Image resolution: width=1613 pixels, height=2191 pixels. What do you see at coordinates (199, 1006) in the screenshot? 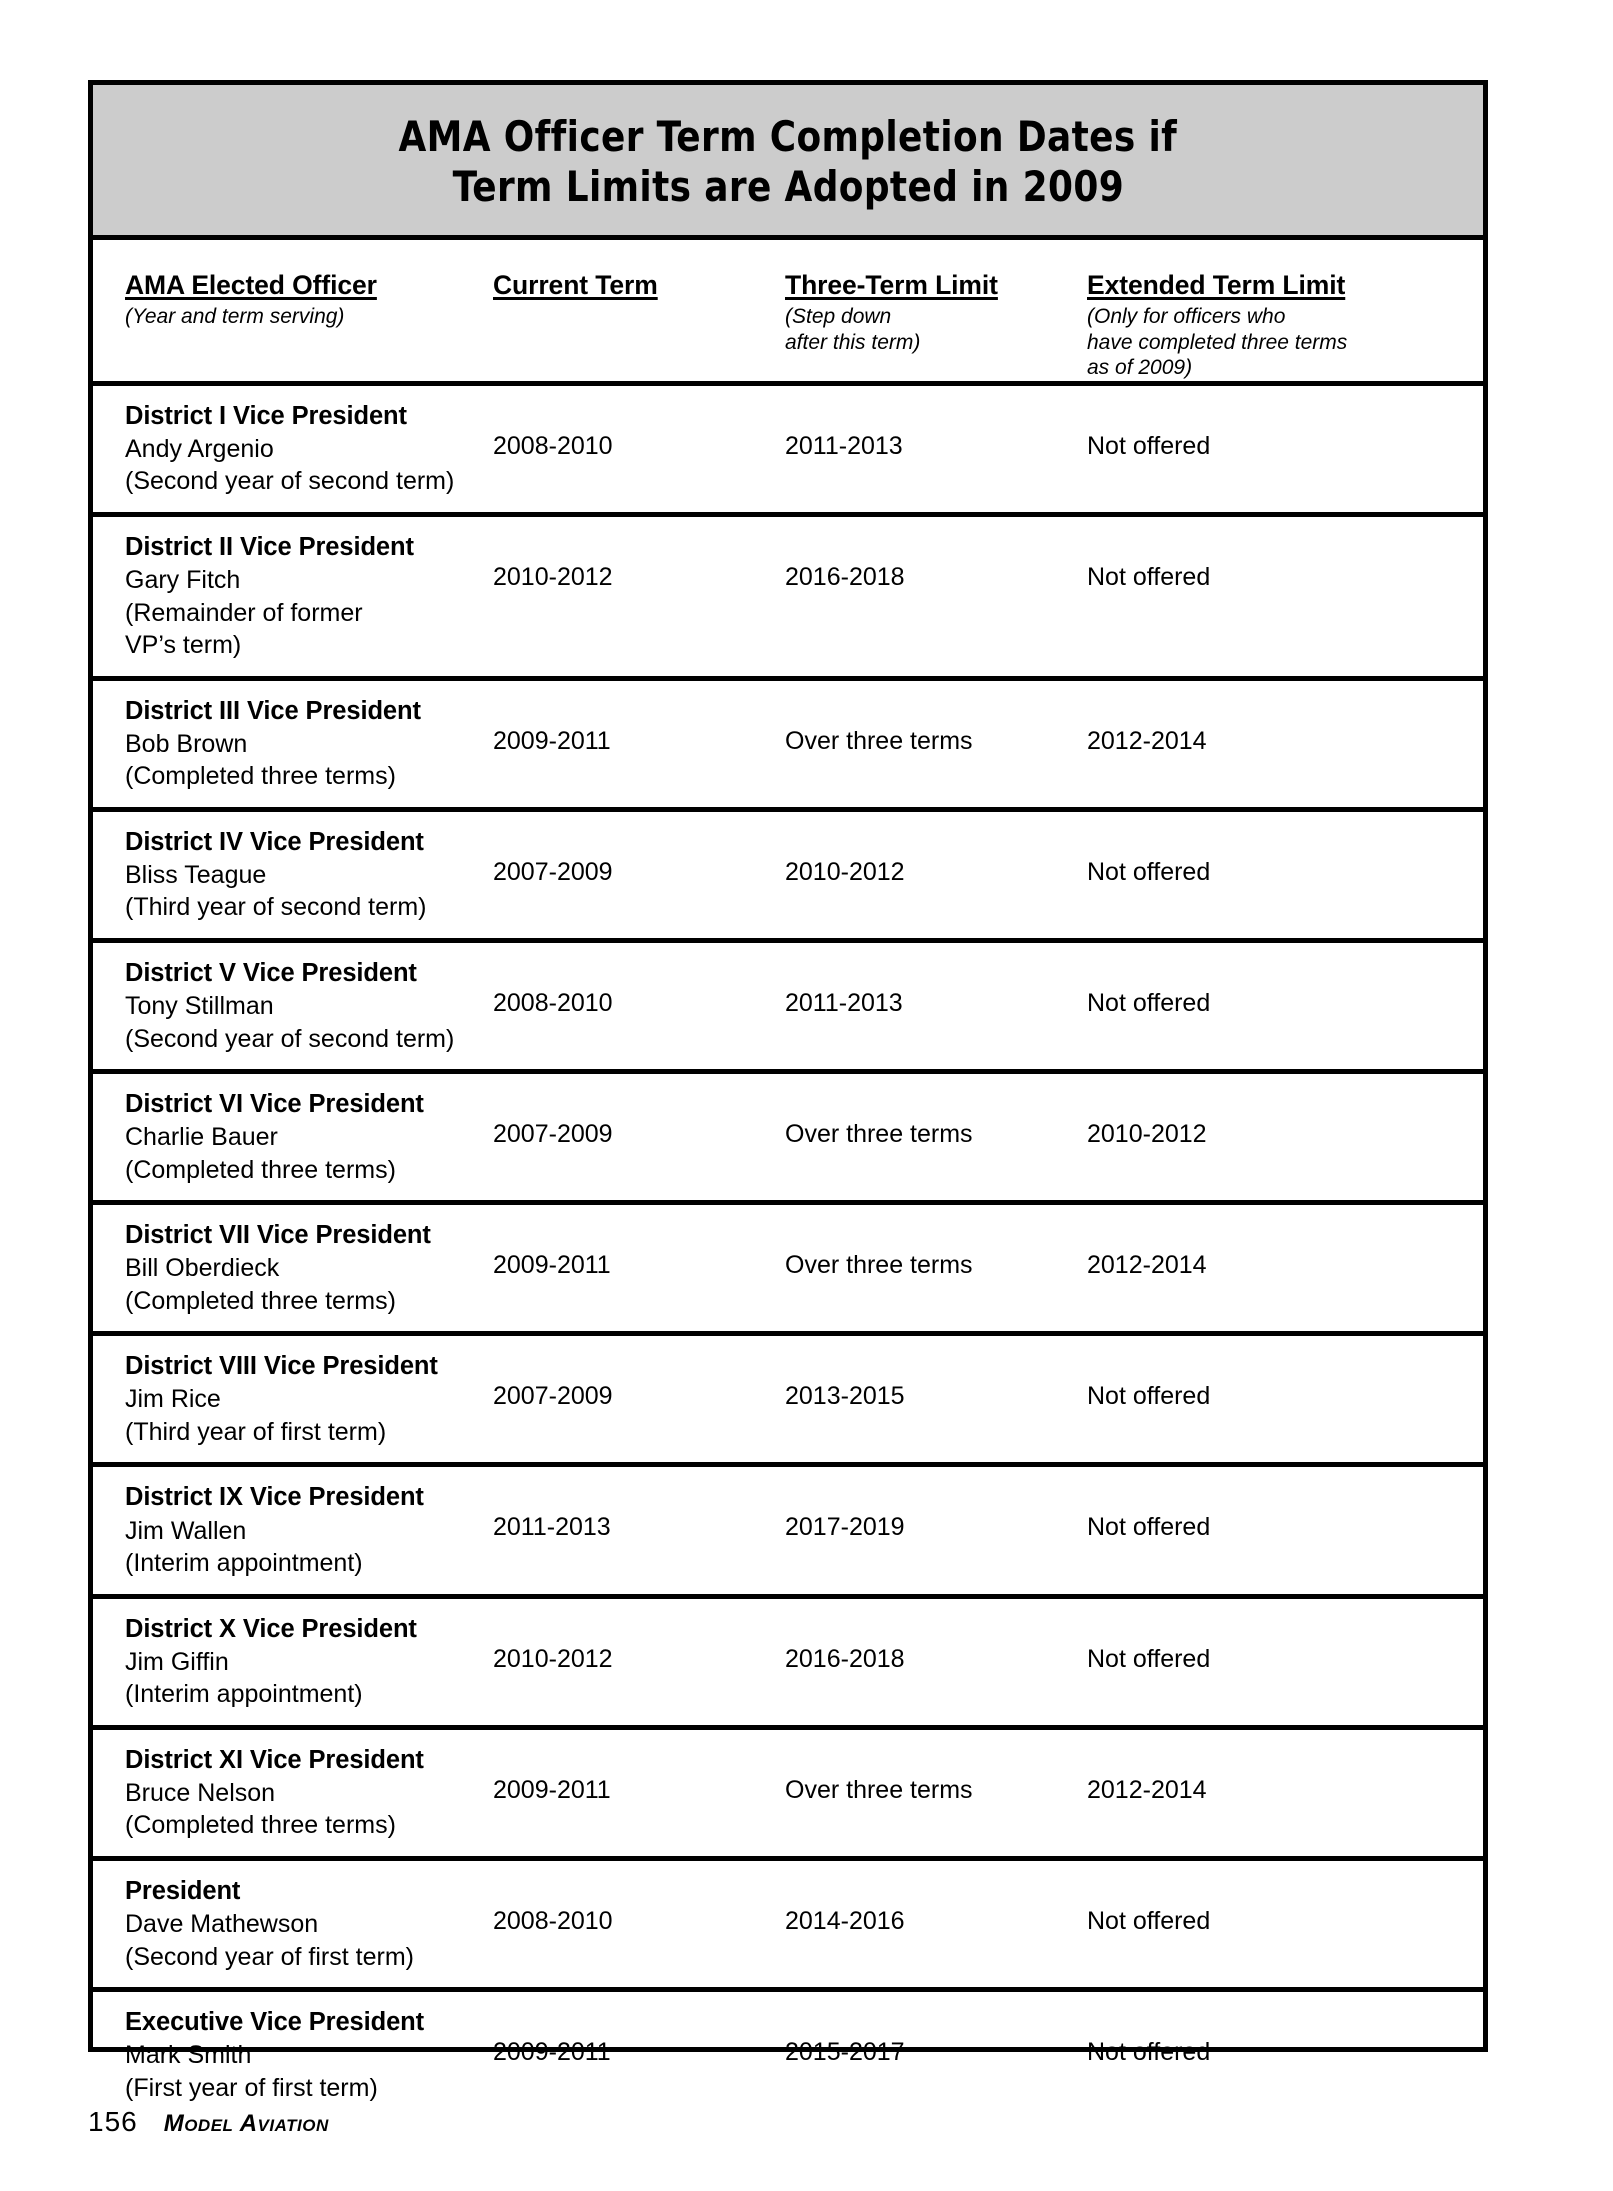
I see `officer-name: Tony Stillman` at bounding box center [199, 1006].